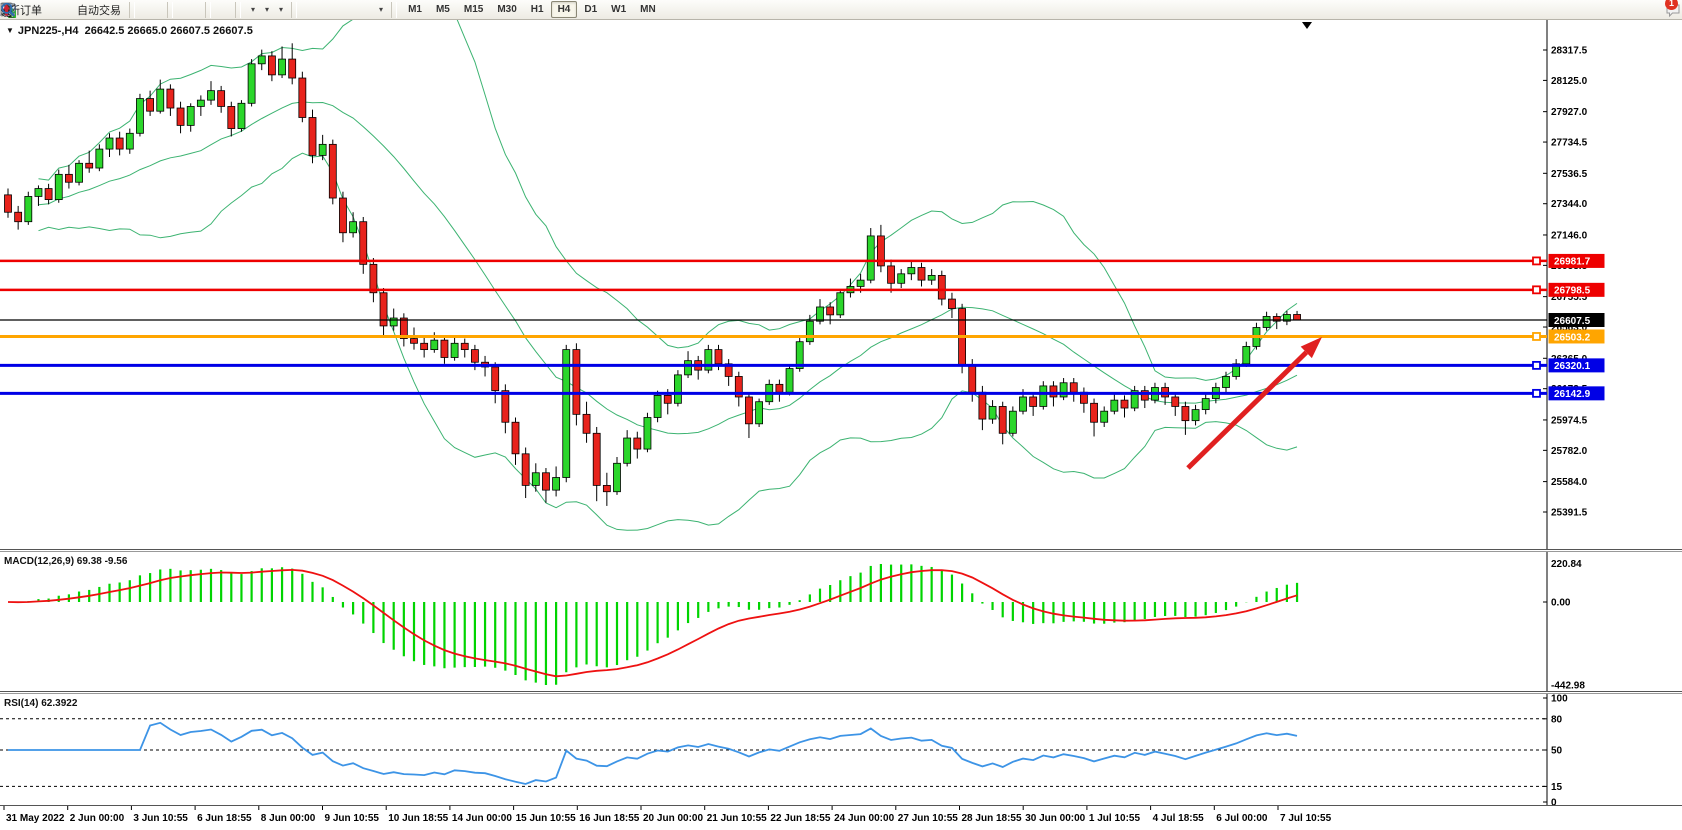 This screenshot has height=830, width=1682. What do you see at coordinates (537, 9) in the screenshot?
I see `timeframe-h1-button: H1` at bounding box center [537, 9].